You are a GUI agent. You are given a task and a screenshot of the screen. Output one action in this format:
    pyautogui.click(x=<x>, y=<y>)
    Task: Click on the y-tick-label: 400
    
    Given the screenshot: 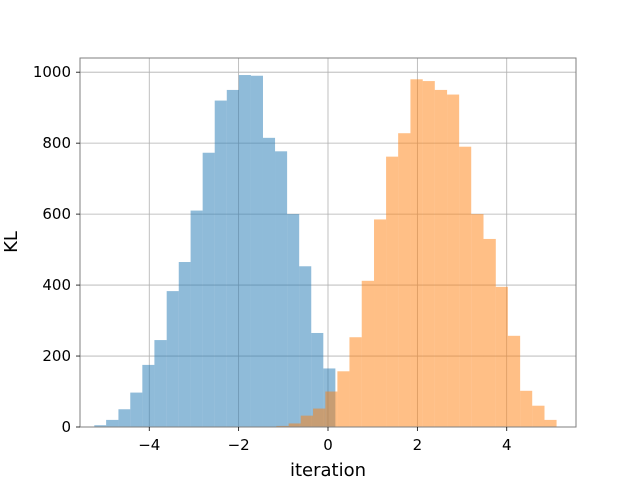 What is the action you would take?
    pyautogui.click(x=56, y=285)
    